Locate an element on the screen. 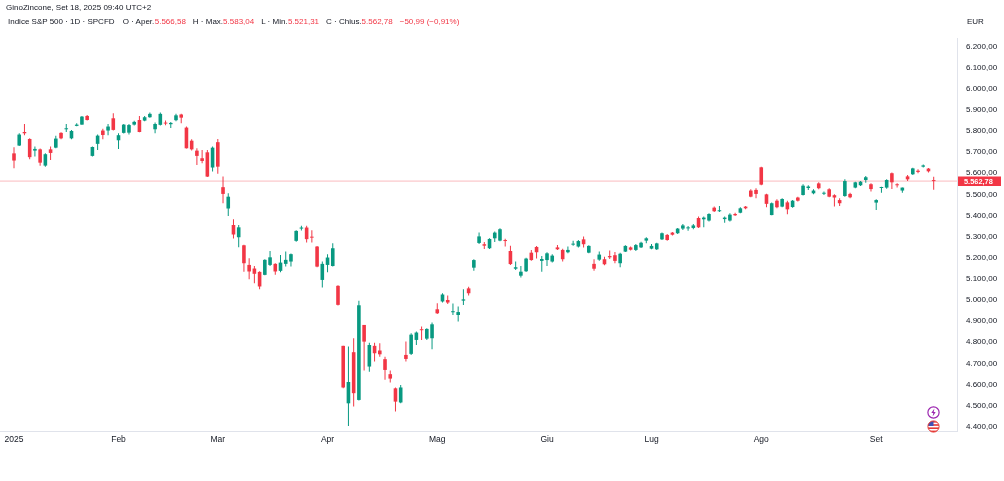 This screenshot has height=481, width=1004. x-tick-label: Giu is located at coordinates (547, 439).